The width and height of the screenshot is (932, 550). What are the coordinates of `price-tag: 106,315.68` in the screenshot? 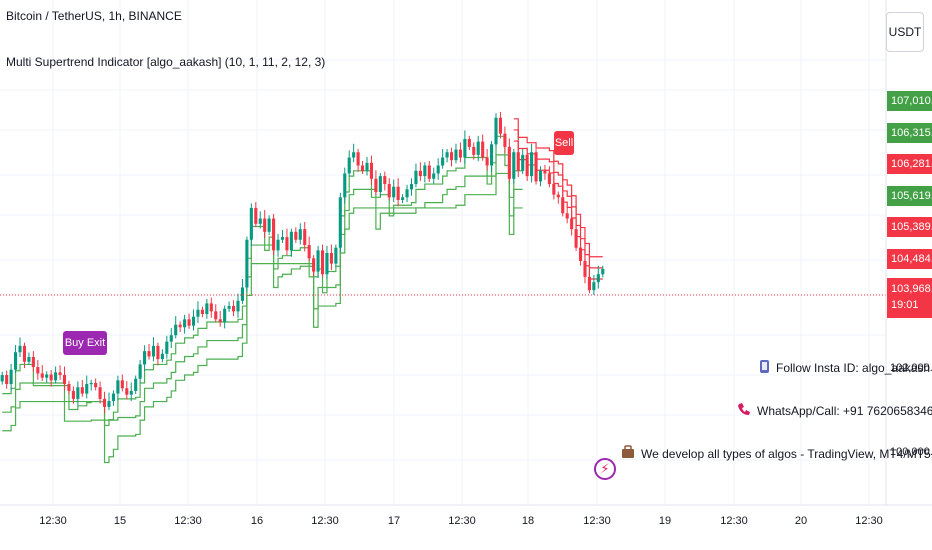 It's located at (909, 133).